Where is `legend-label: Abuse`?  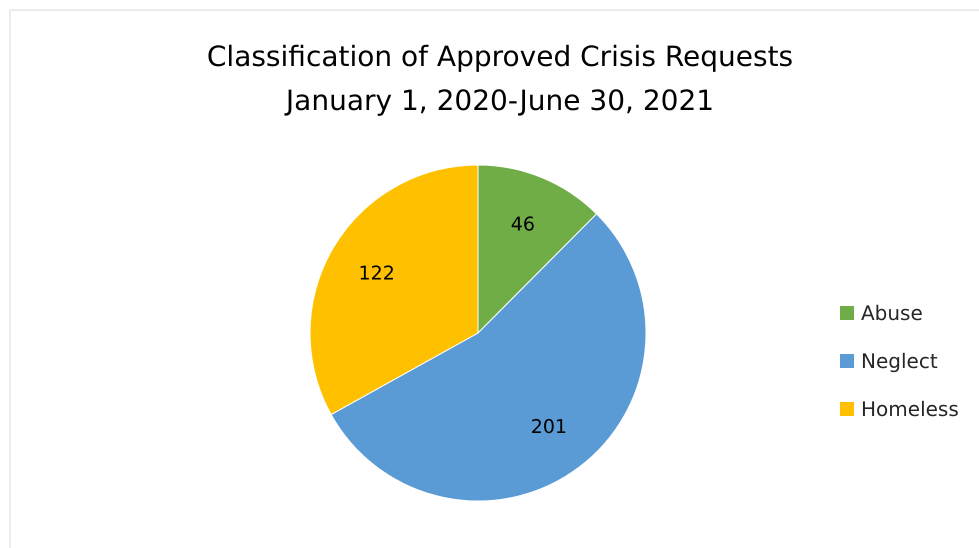
legend-label: Abuse is located at coordinates (892, 313).